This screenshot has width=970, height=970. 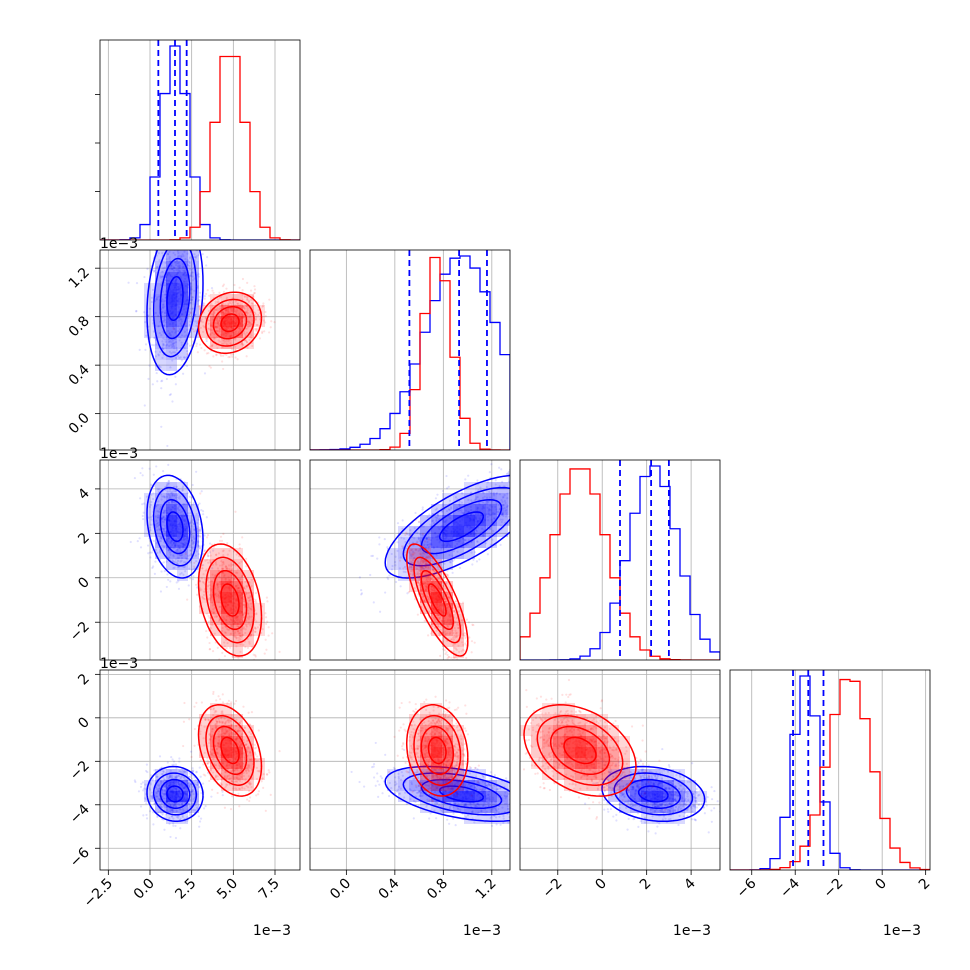 I want to click on contour-line, so click(x=230, y=322).